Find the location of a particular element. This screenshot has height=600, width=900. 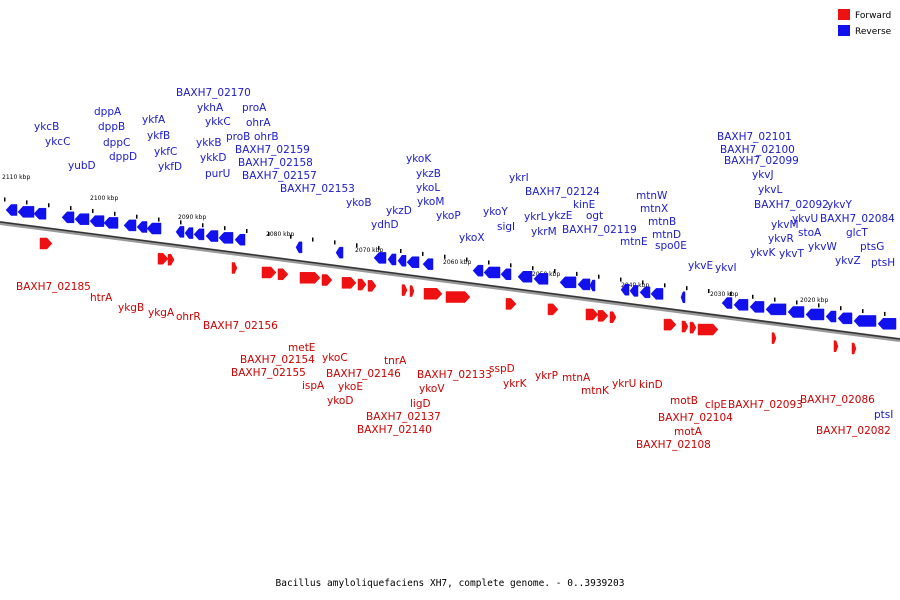

gene-label: ydhD is located at coordinates (385, 225).